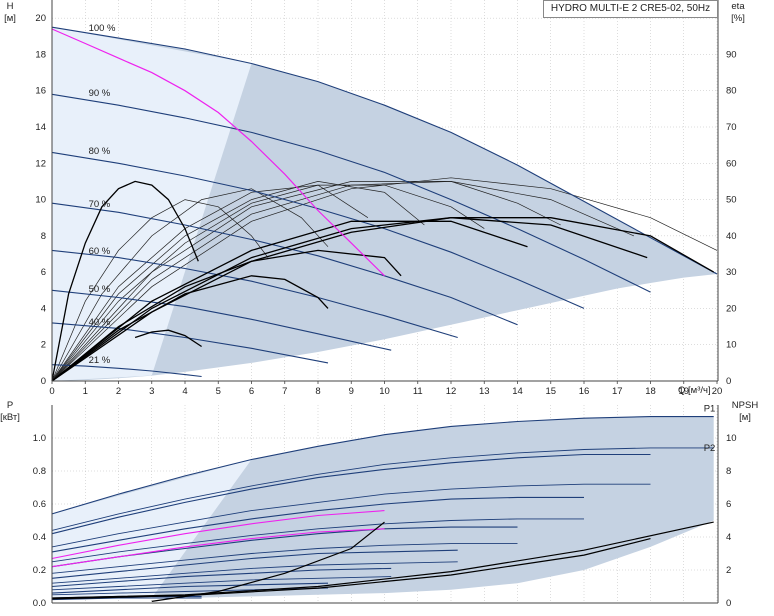 The height and width of the screenshot is (616, 774). I want to click on speed-label: 90 %, so click(100, 93).